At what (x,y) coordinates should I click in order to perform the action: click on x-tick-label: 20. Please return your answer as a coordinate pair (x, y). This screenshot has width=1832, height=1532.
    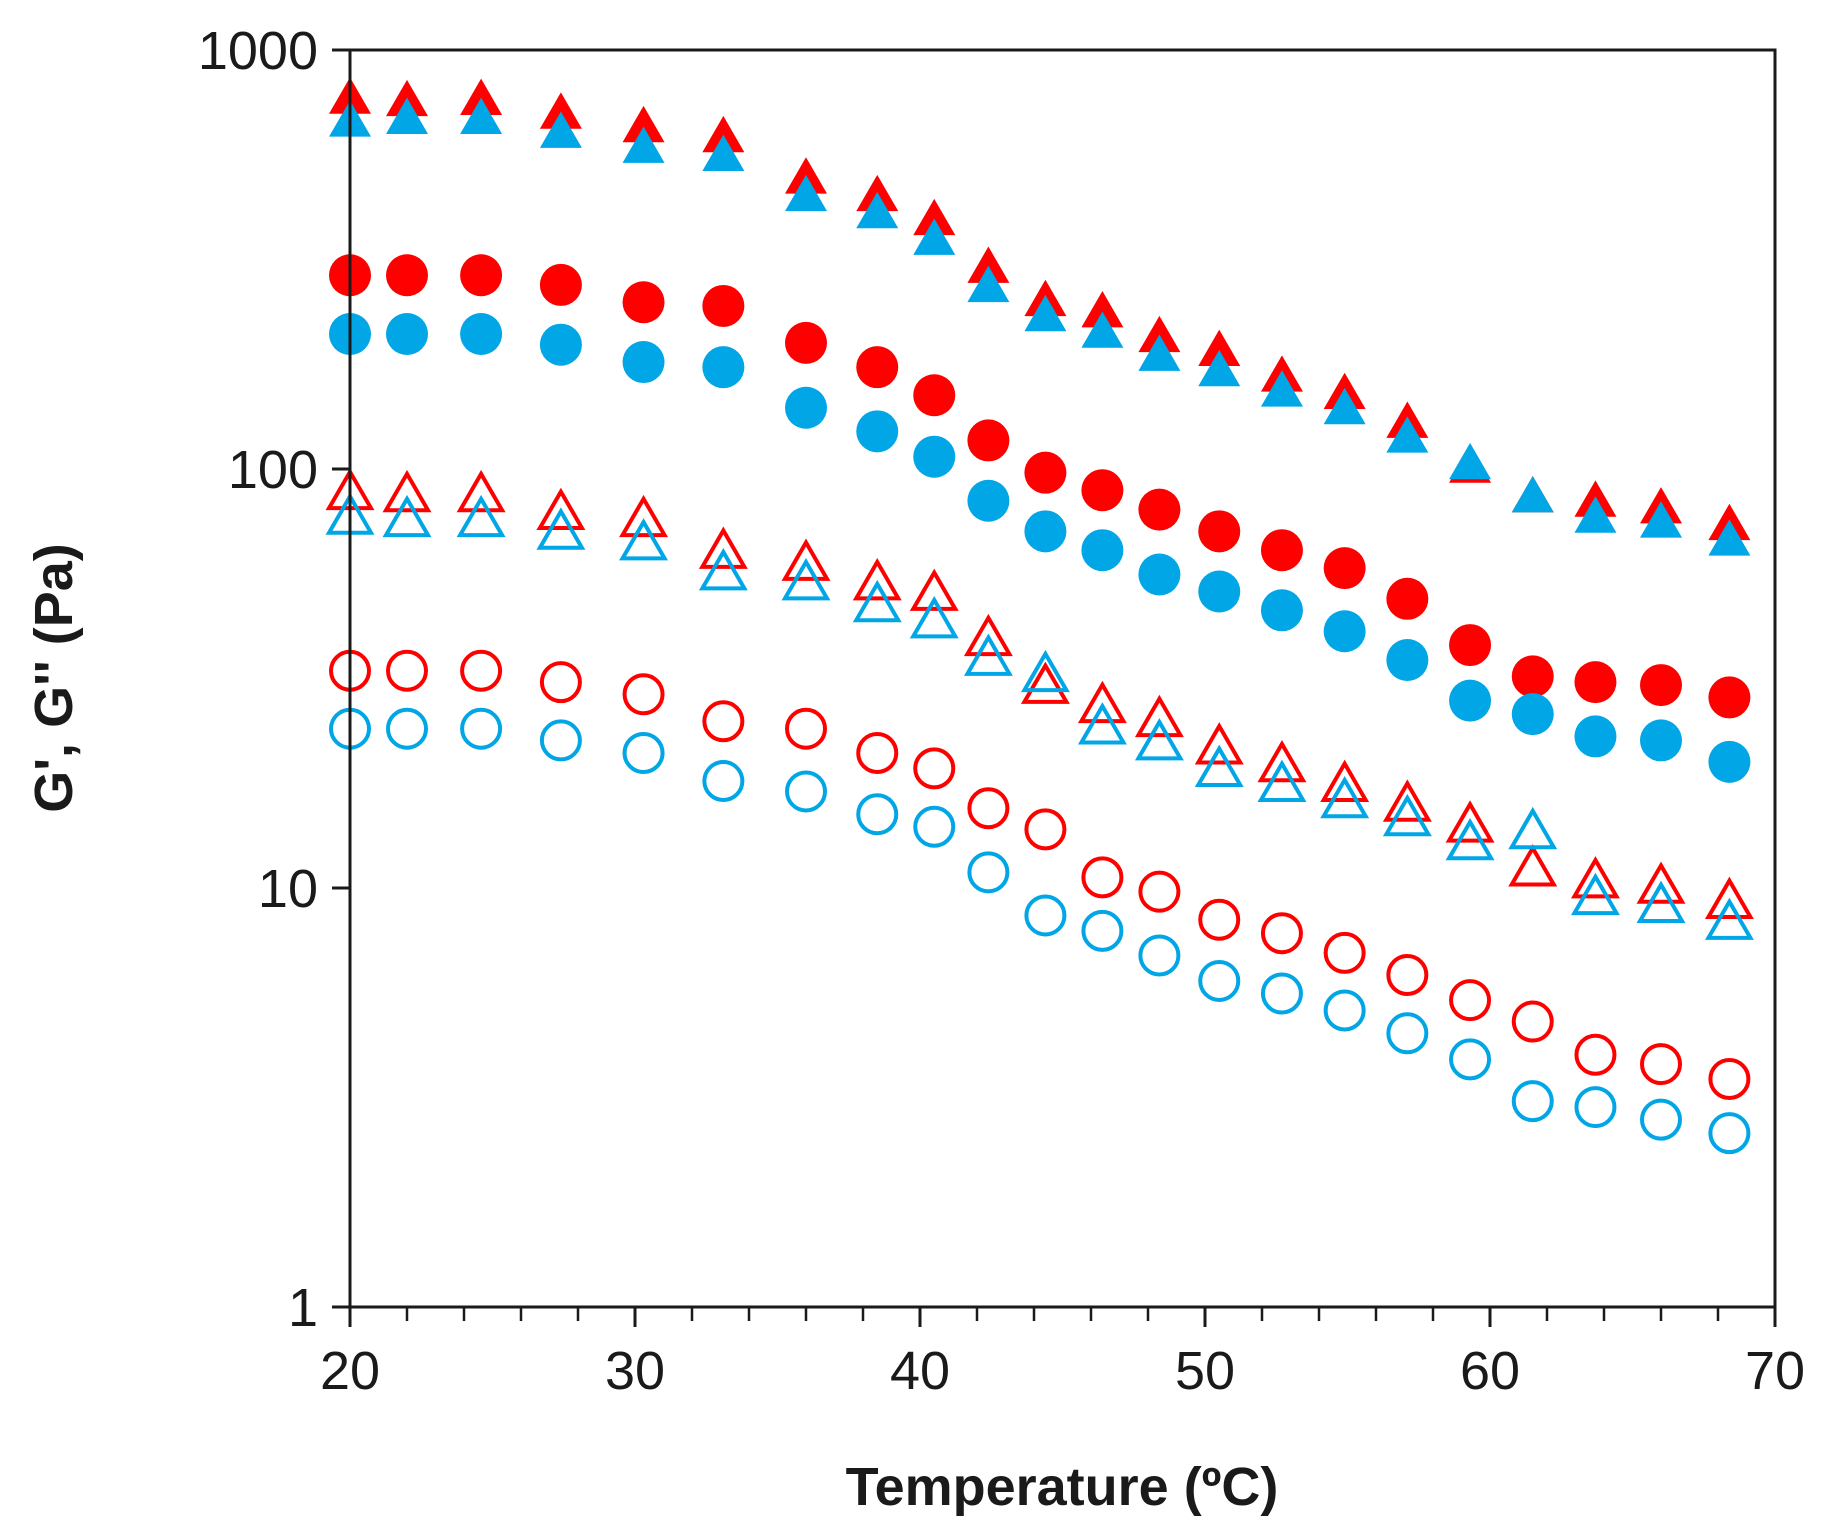
    Looking at the image, I should click on (350, 1371).